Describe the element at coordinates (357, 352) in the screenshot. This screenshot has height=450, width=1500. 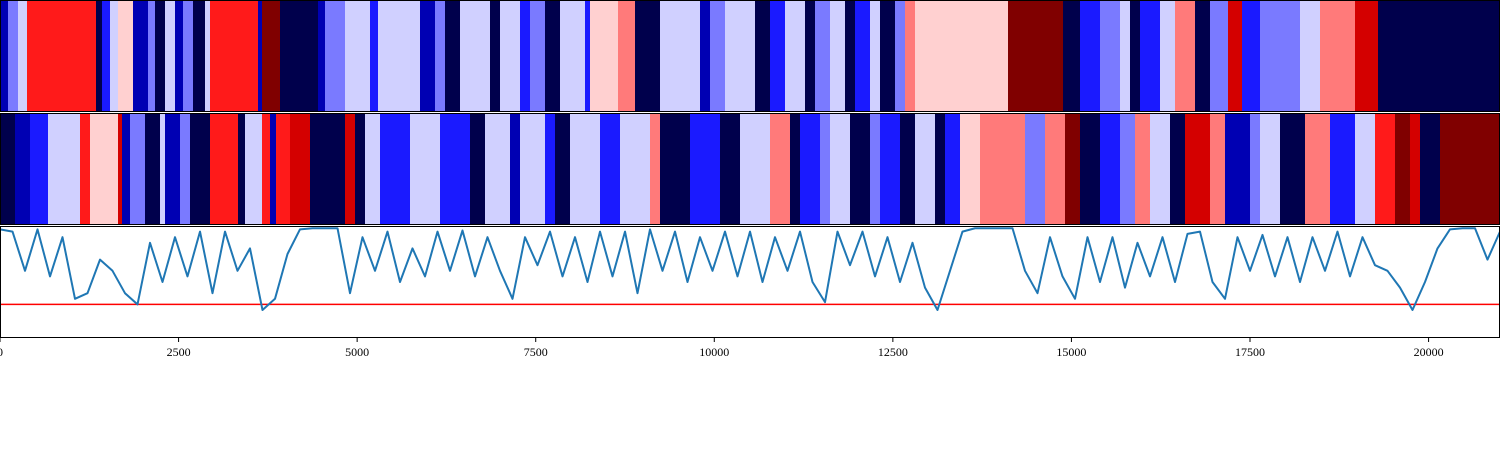
I see `x-tick-label: 5000` at that location.